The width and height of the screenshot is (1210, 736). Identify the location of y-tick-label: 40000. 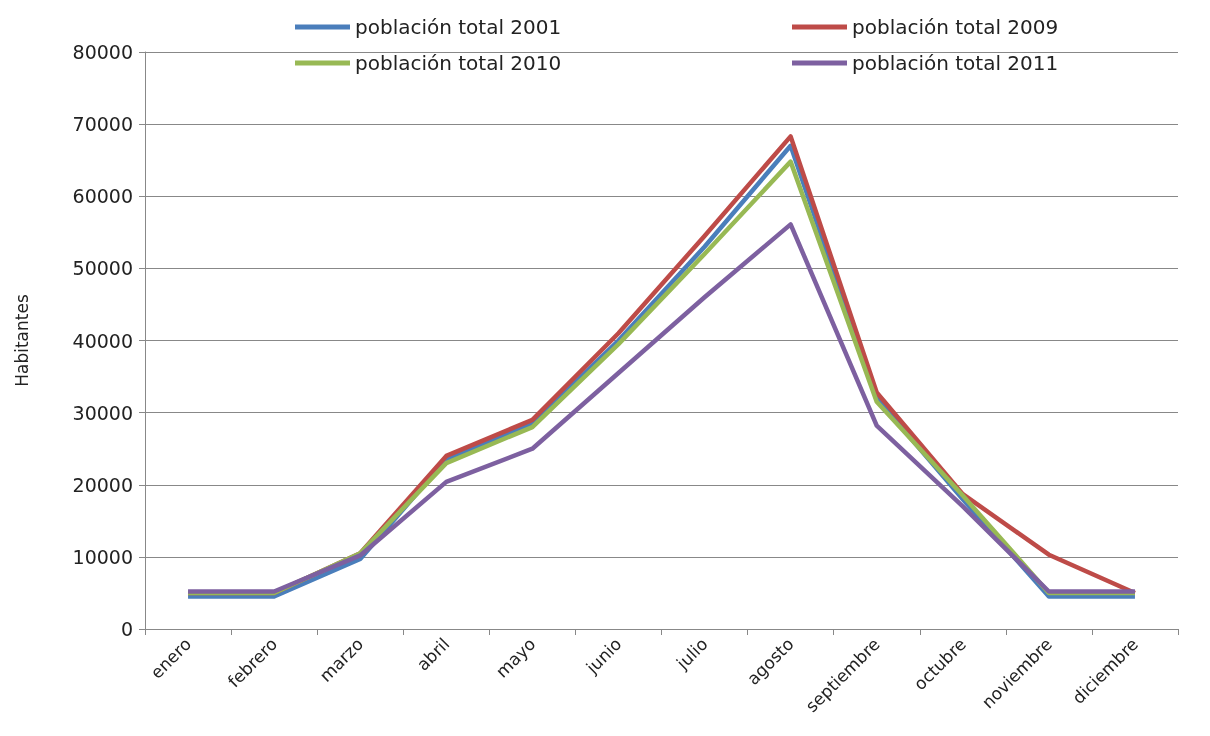
(102, 340).